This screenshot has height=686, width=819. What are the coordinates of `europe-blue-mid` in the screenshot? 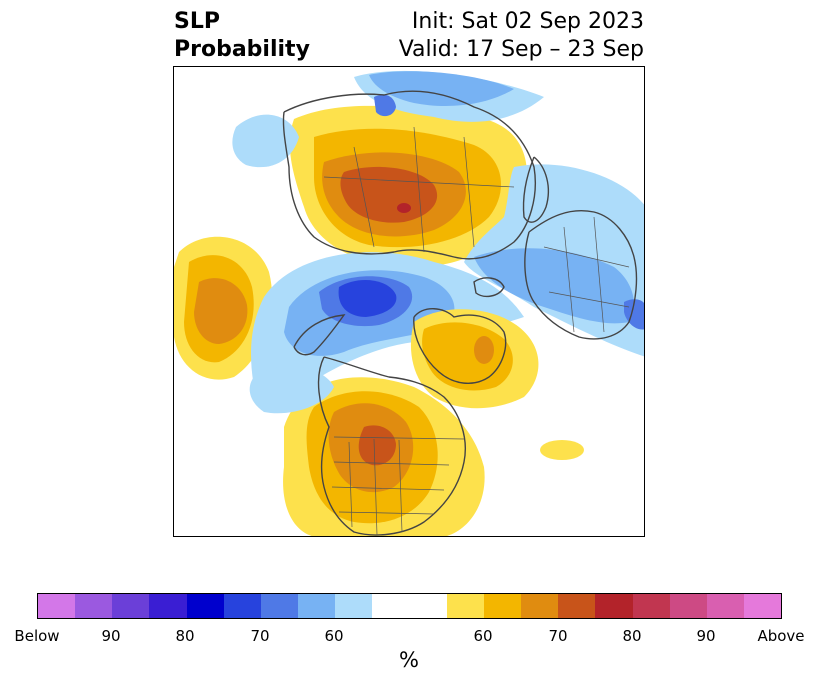 It's located at (554, 286).